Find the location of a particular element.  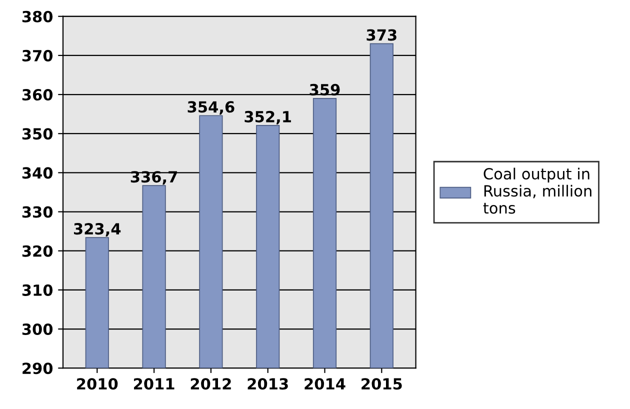

y-tick-label: 380 is located at coordinates (37, 16).